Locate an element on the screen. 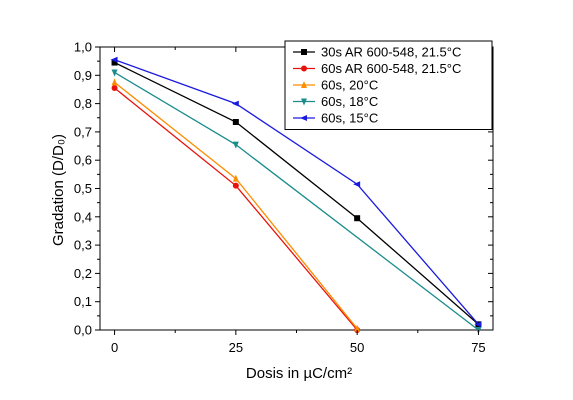  legend-entry: 60s AR 600-548, 21.5°C is located at coordinates (377, 68).